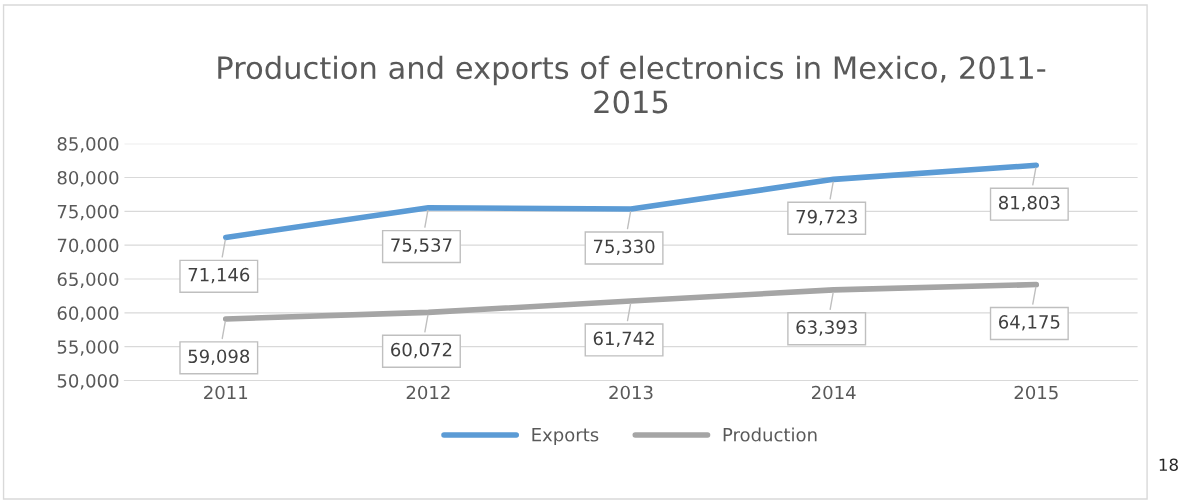 This screenshot has height=504, width=1185. Describe the element at coordinates (88, 348) in the screenshot. I see `y-tick-label: 55,000` at that location.